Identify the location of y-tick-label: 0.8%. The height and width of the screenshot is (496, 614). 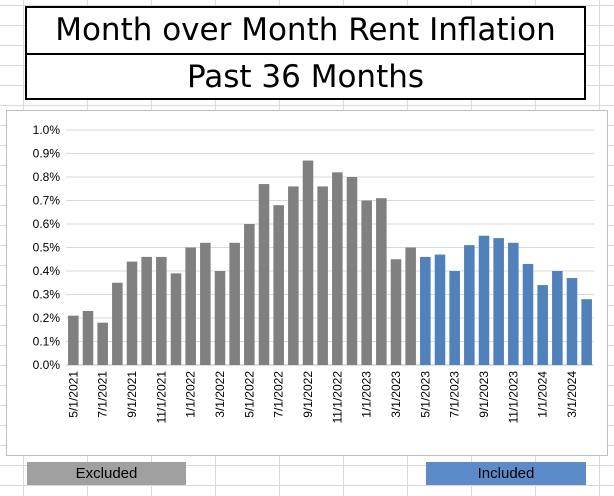
(47, 177).